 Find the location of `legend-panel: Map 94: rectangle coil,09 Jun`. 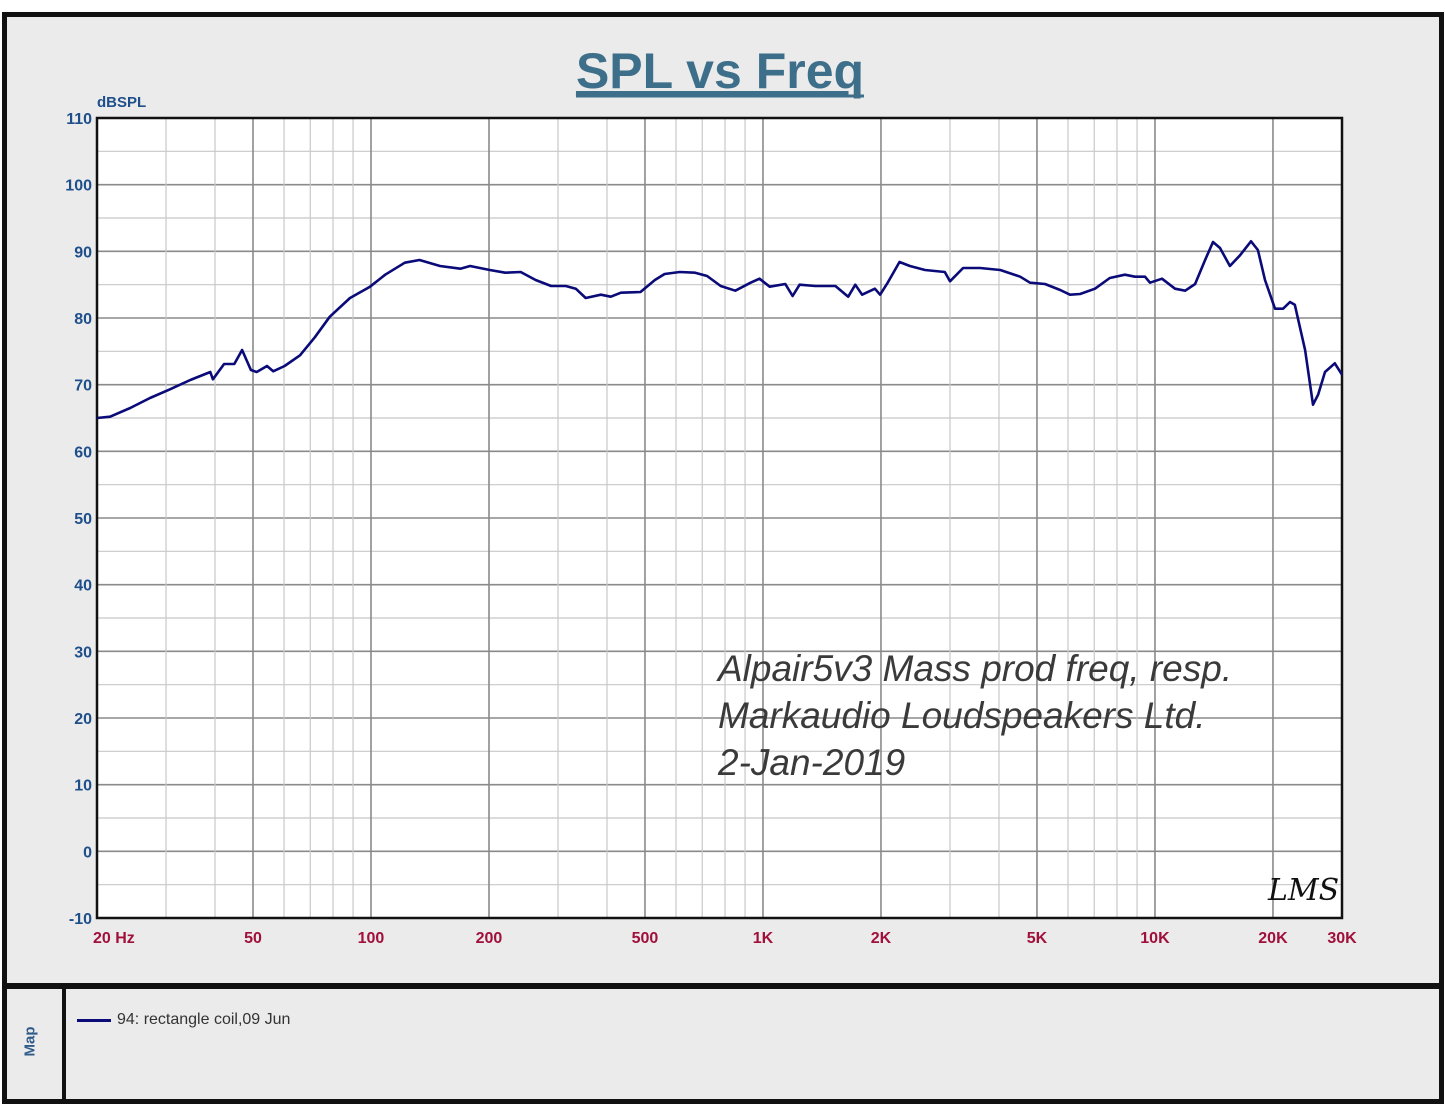

legend-panel: Map 94: rectangle coil,09 Jun is located at coordinates (723, 1044).